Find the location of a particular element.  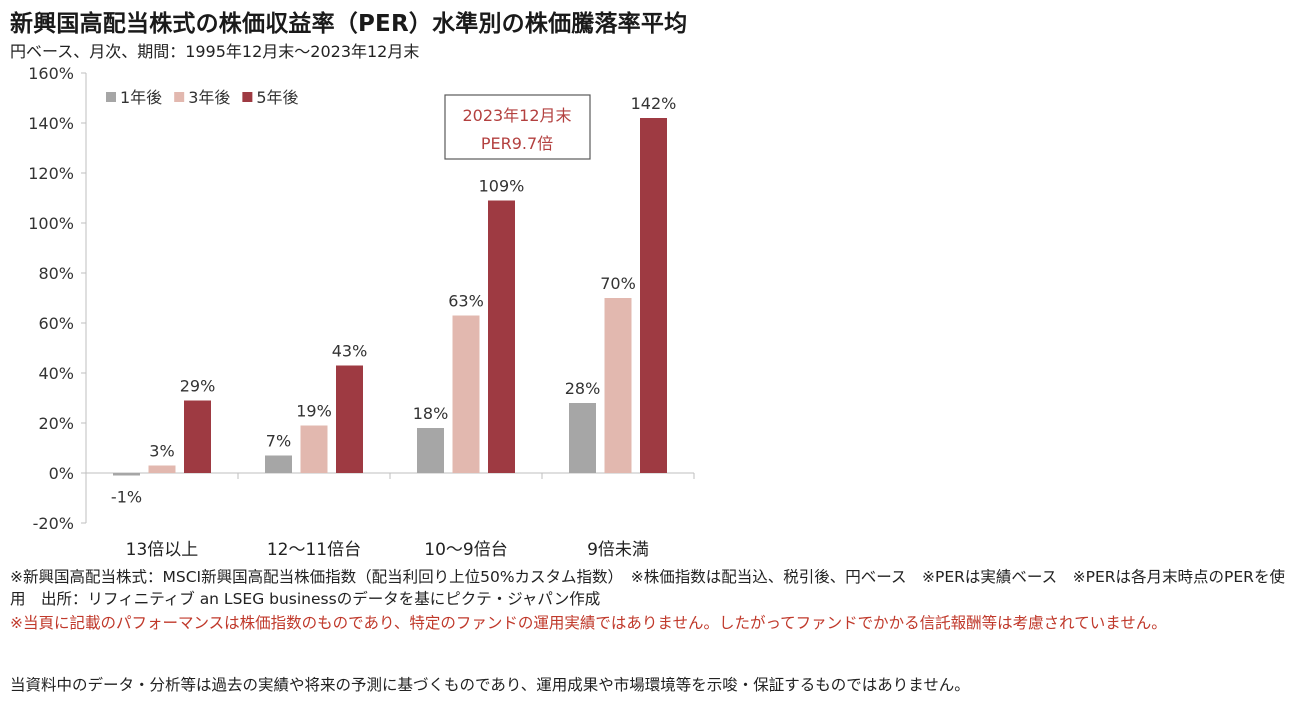

chart-title: 新興国高配当株式の株価収益率（PER）水準別の株価騰落率平均 is located at coordinates (349, 24).